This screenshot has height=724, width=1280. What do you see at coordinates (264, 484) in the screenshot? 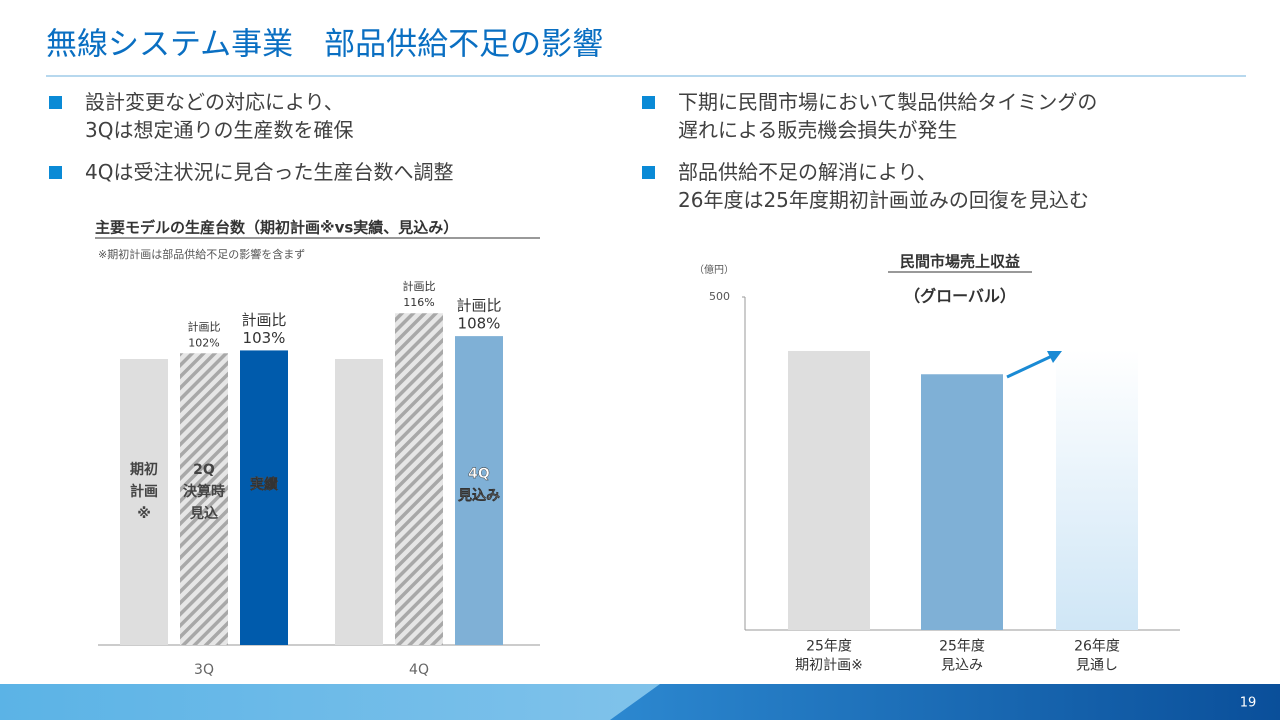
I see `bar-label: 実績` at bounding box center [264, 484].